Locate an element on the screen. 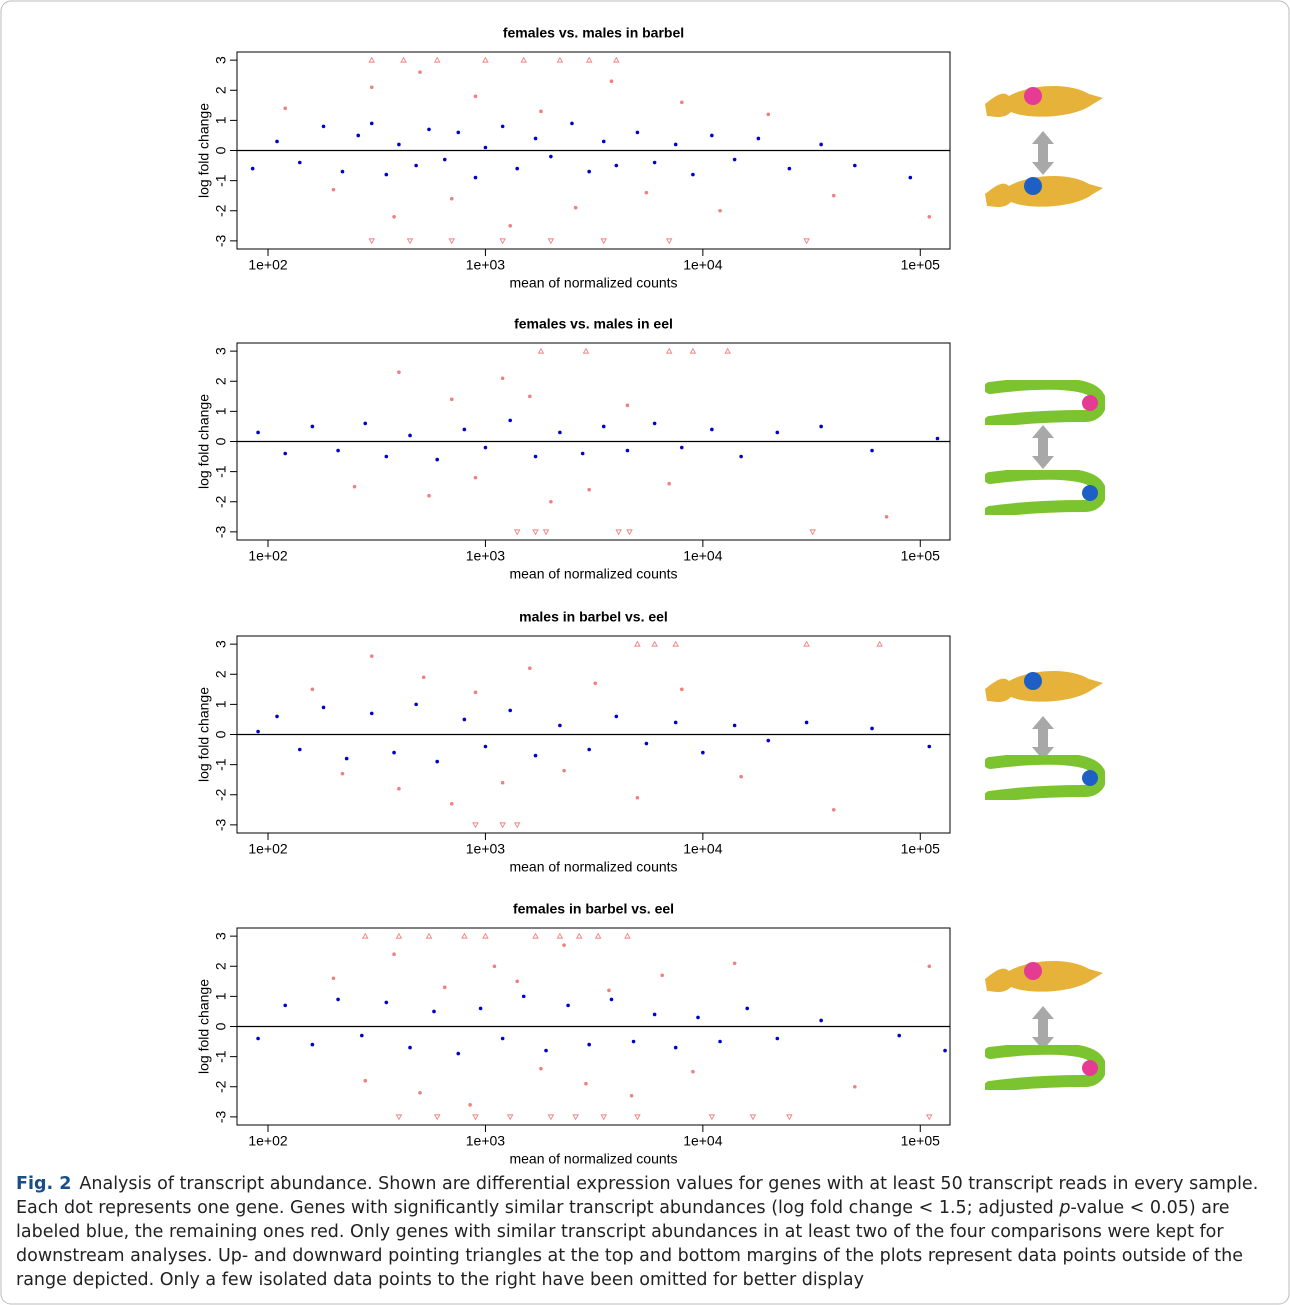  y-tick-label: -1 is located at coordinates (221, 180).